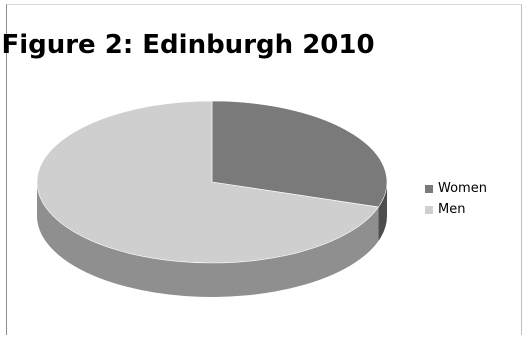 The width and height of the screenshot is (524, 337). I want to click on pie-slice-women, so click(299, 154).